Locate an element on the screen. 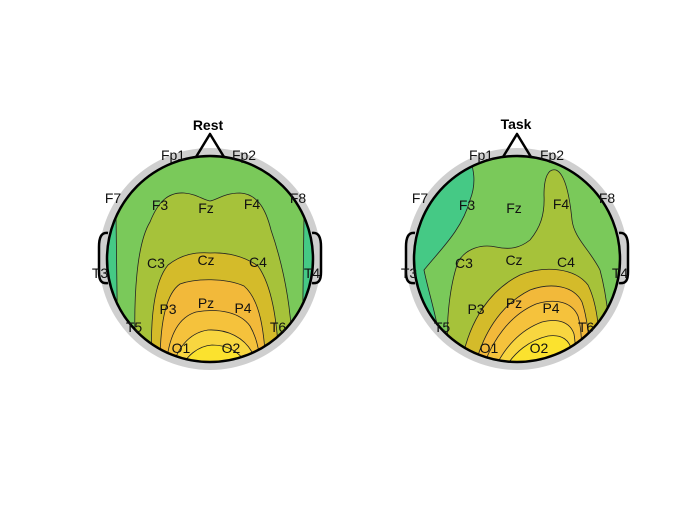  contour-map-task is located at coordinates (521, 259).